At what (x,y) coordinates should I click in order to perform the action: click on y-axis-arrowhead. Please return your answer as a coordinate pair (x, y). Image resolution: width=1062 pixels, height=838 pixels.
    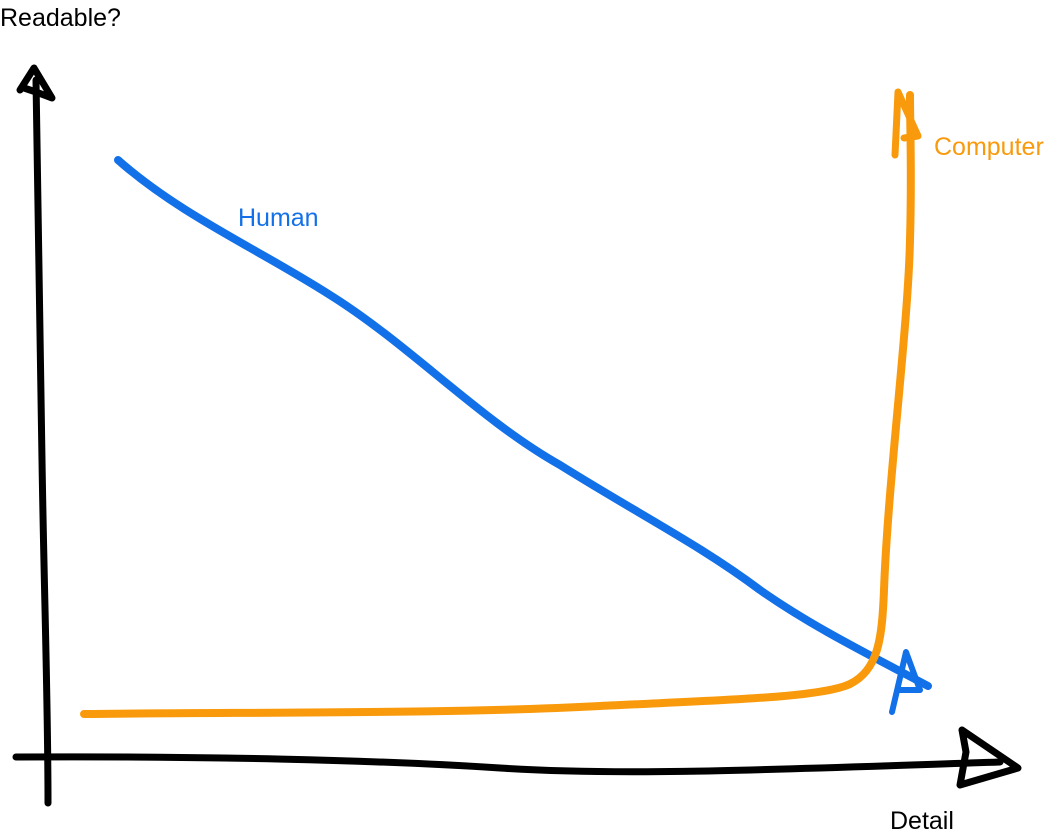
    Looking at the image, I should click on (36, 83).